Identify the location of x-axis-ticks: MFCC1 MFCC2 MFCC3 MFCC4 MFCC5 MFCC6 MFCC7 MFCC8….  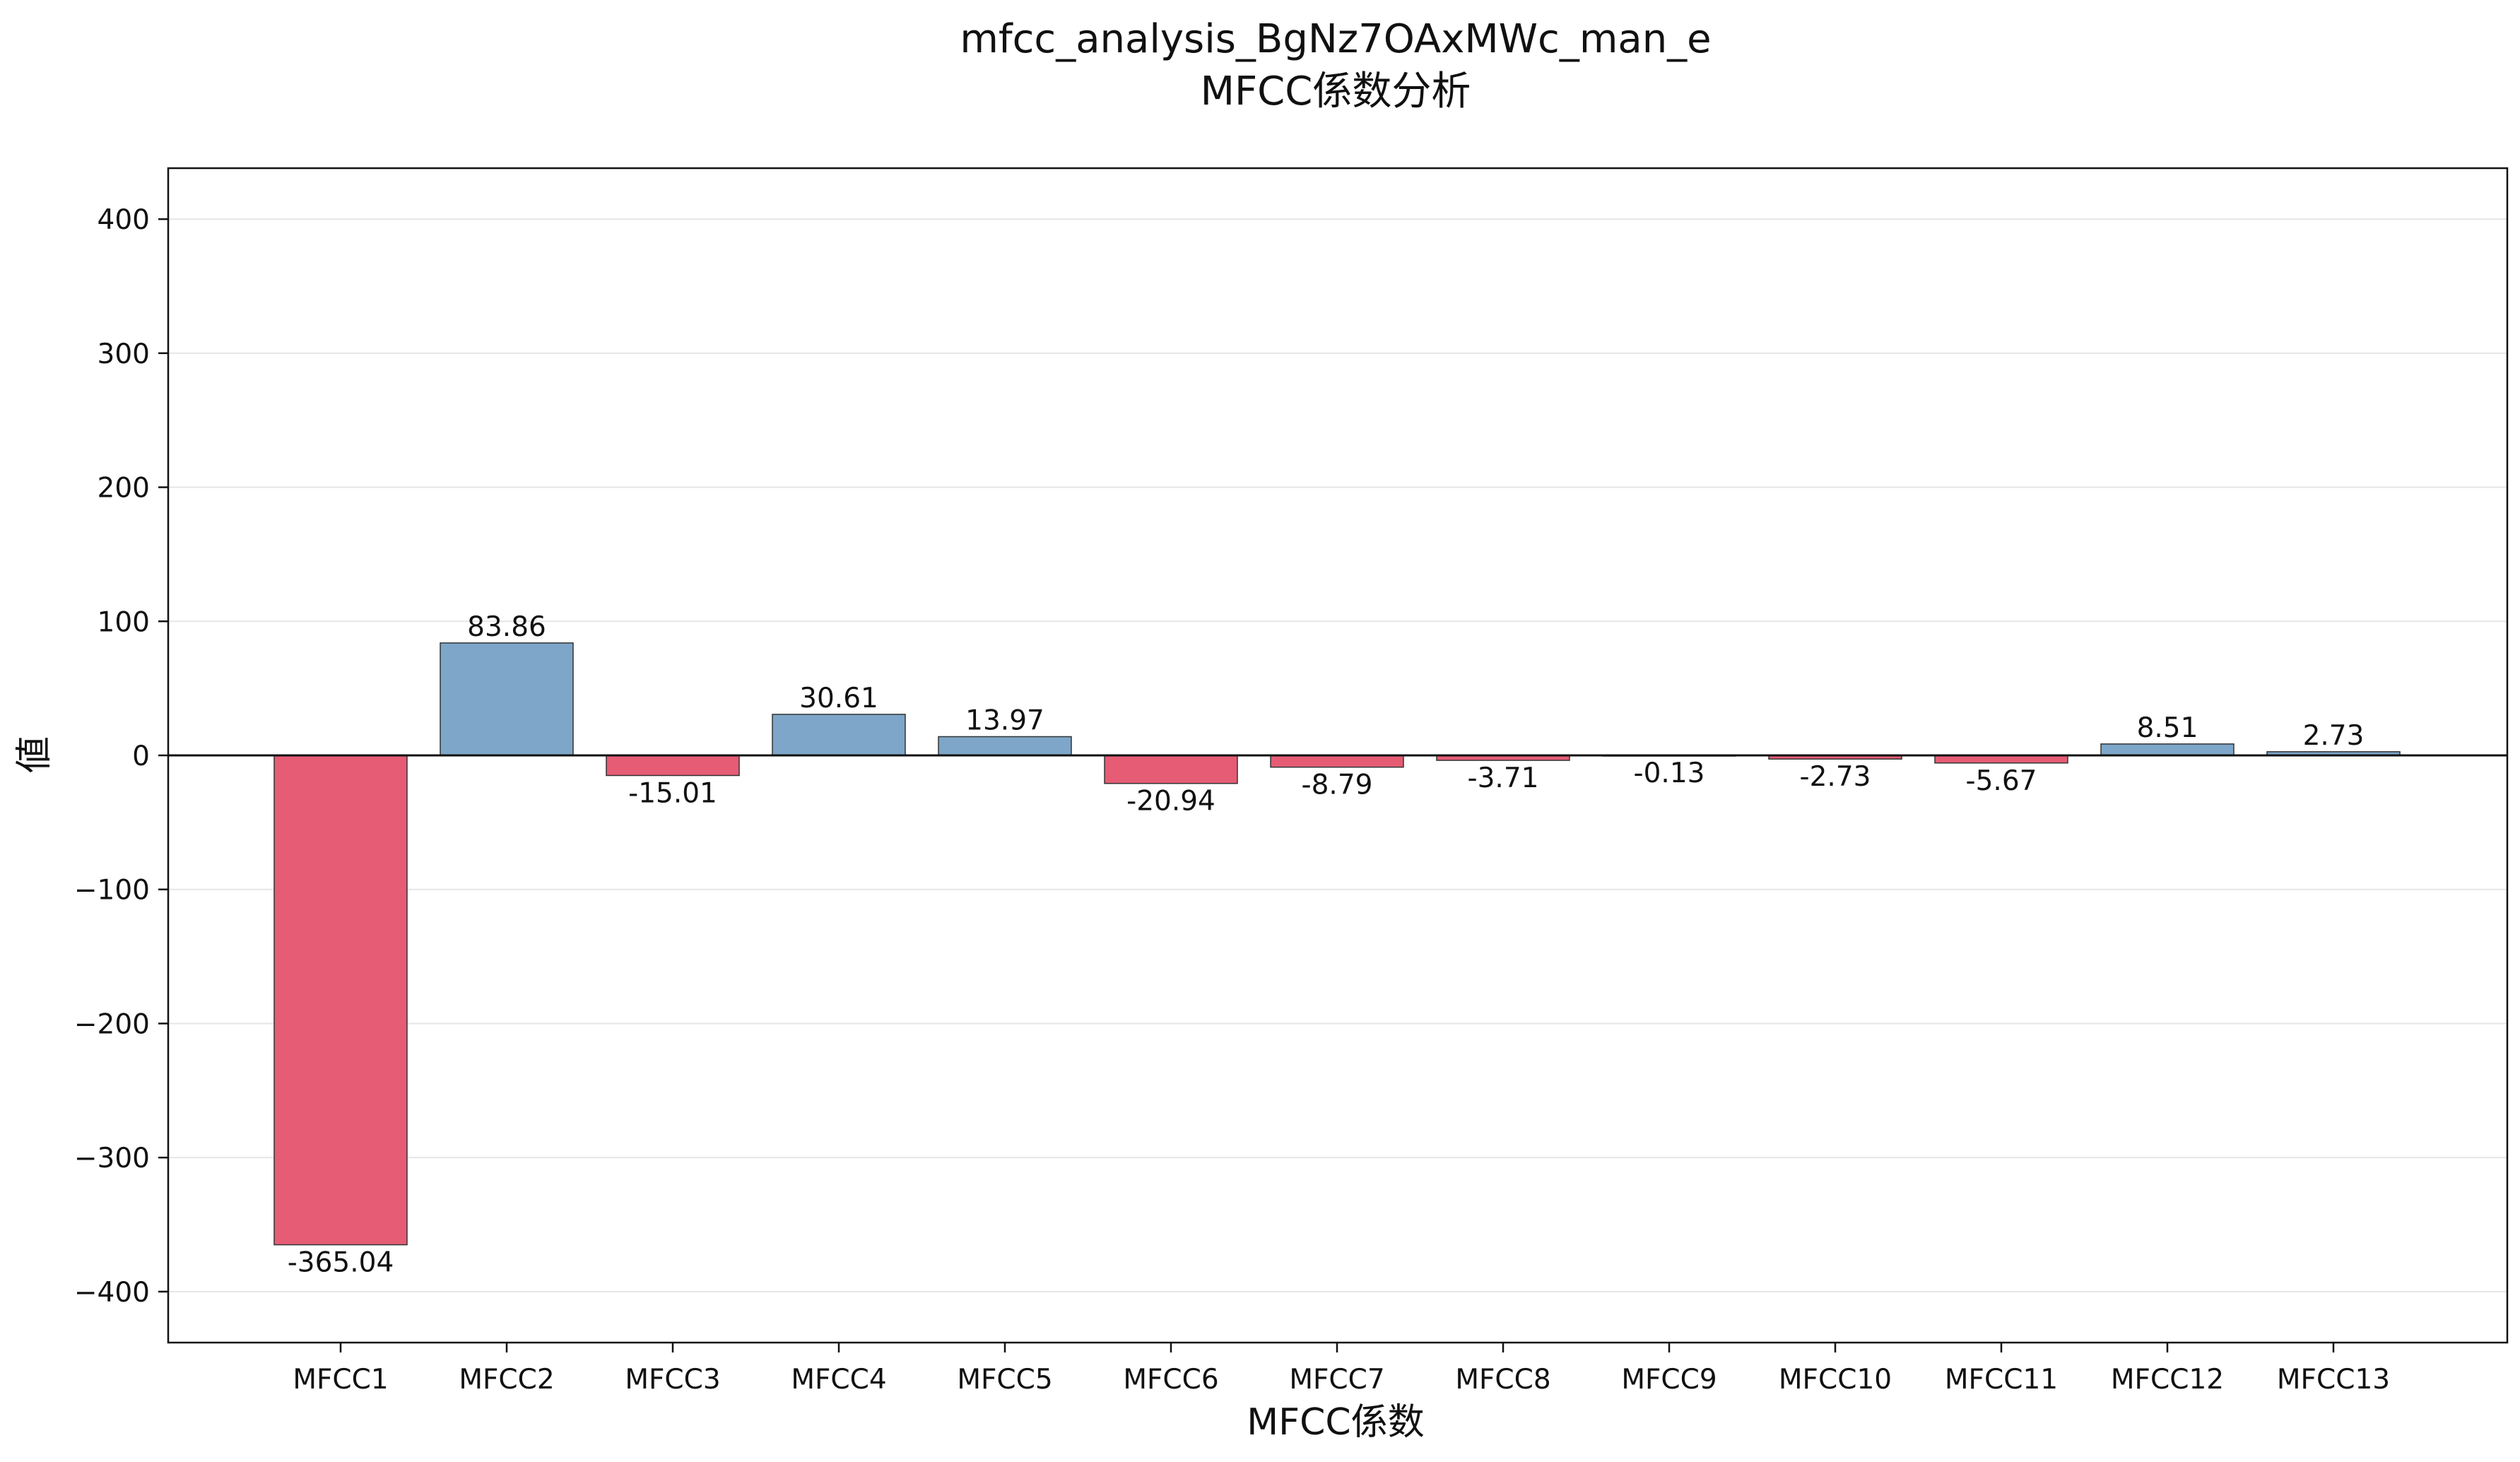
(1342, 1369).